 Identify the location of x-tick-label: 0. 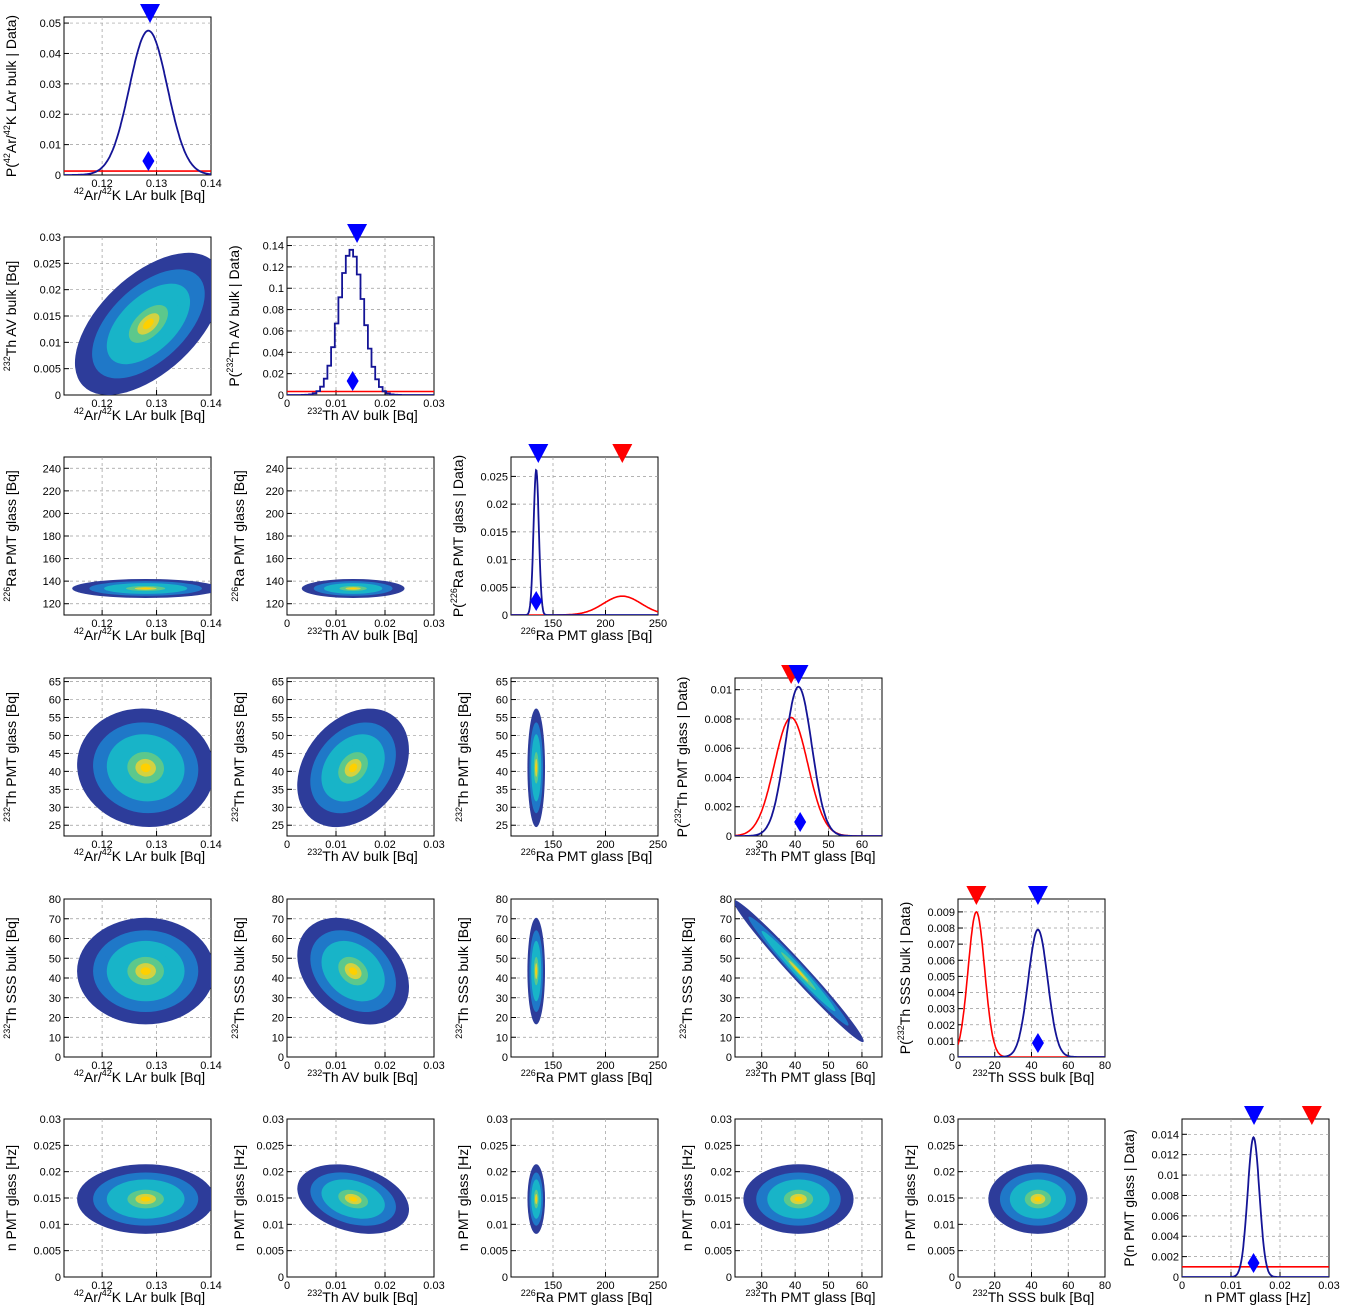
(287, 404).